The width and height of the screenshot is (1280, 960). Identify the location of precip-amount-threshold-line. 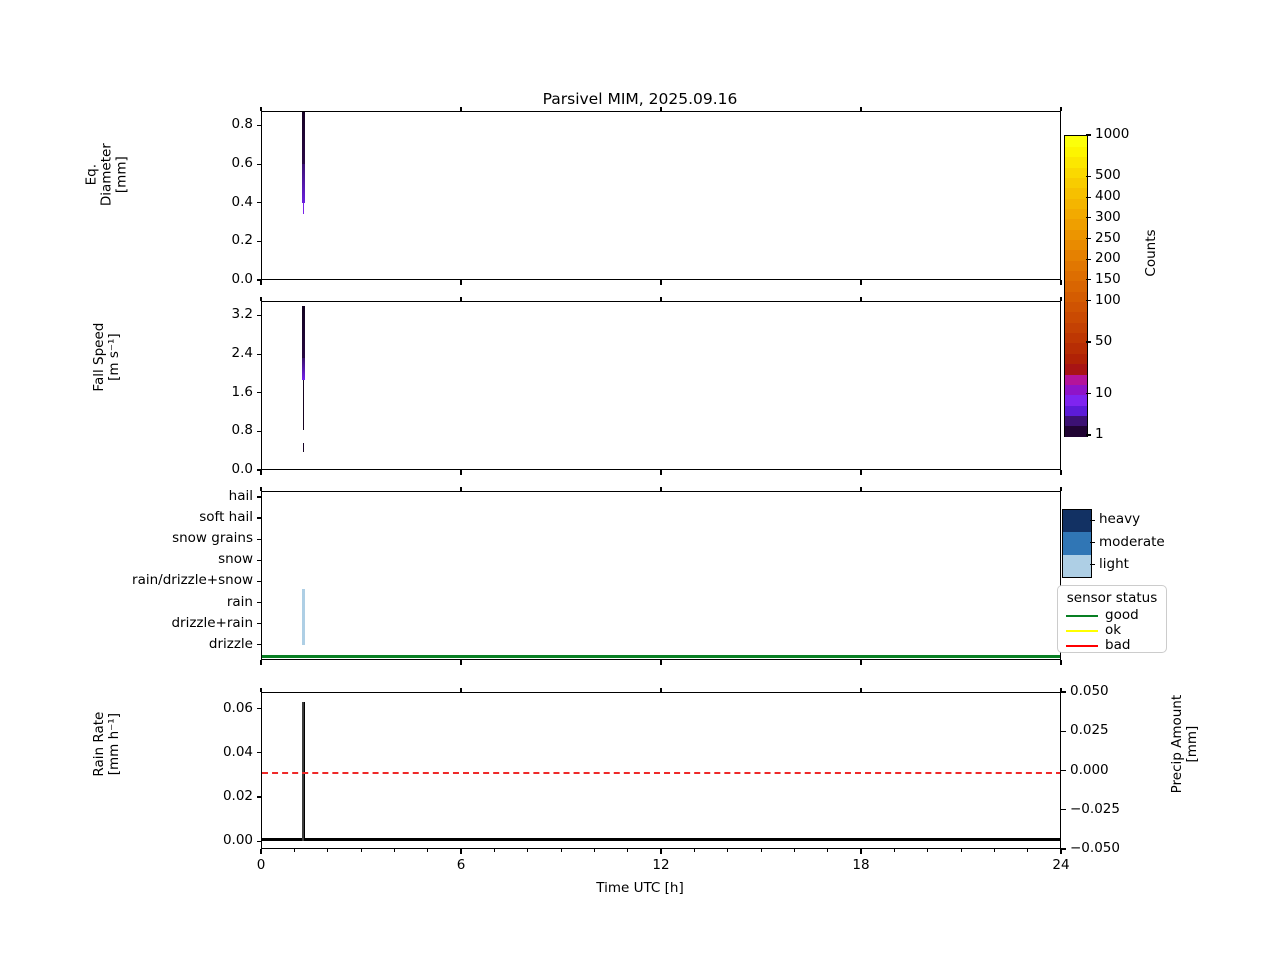
(661, 773).